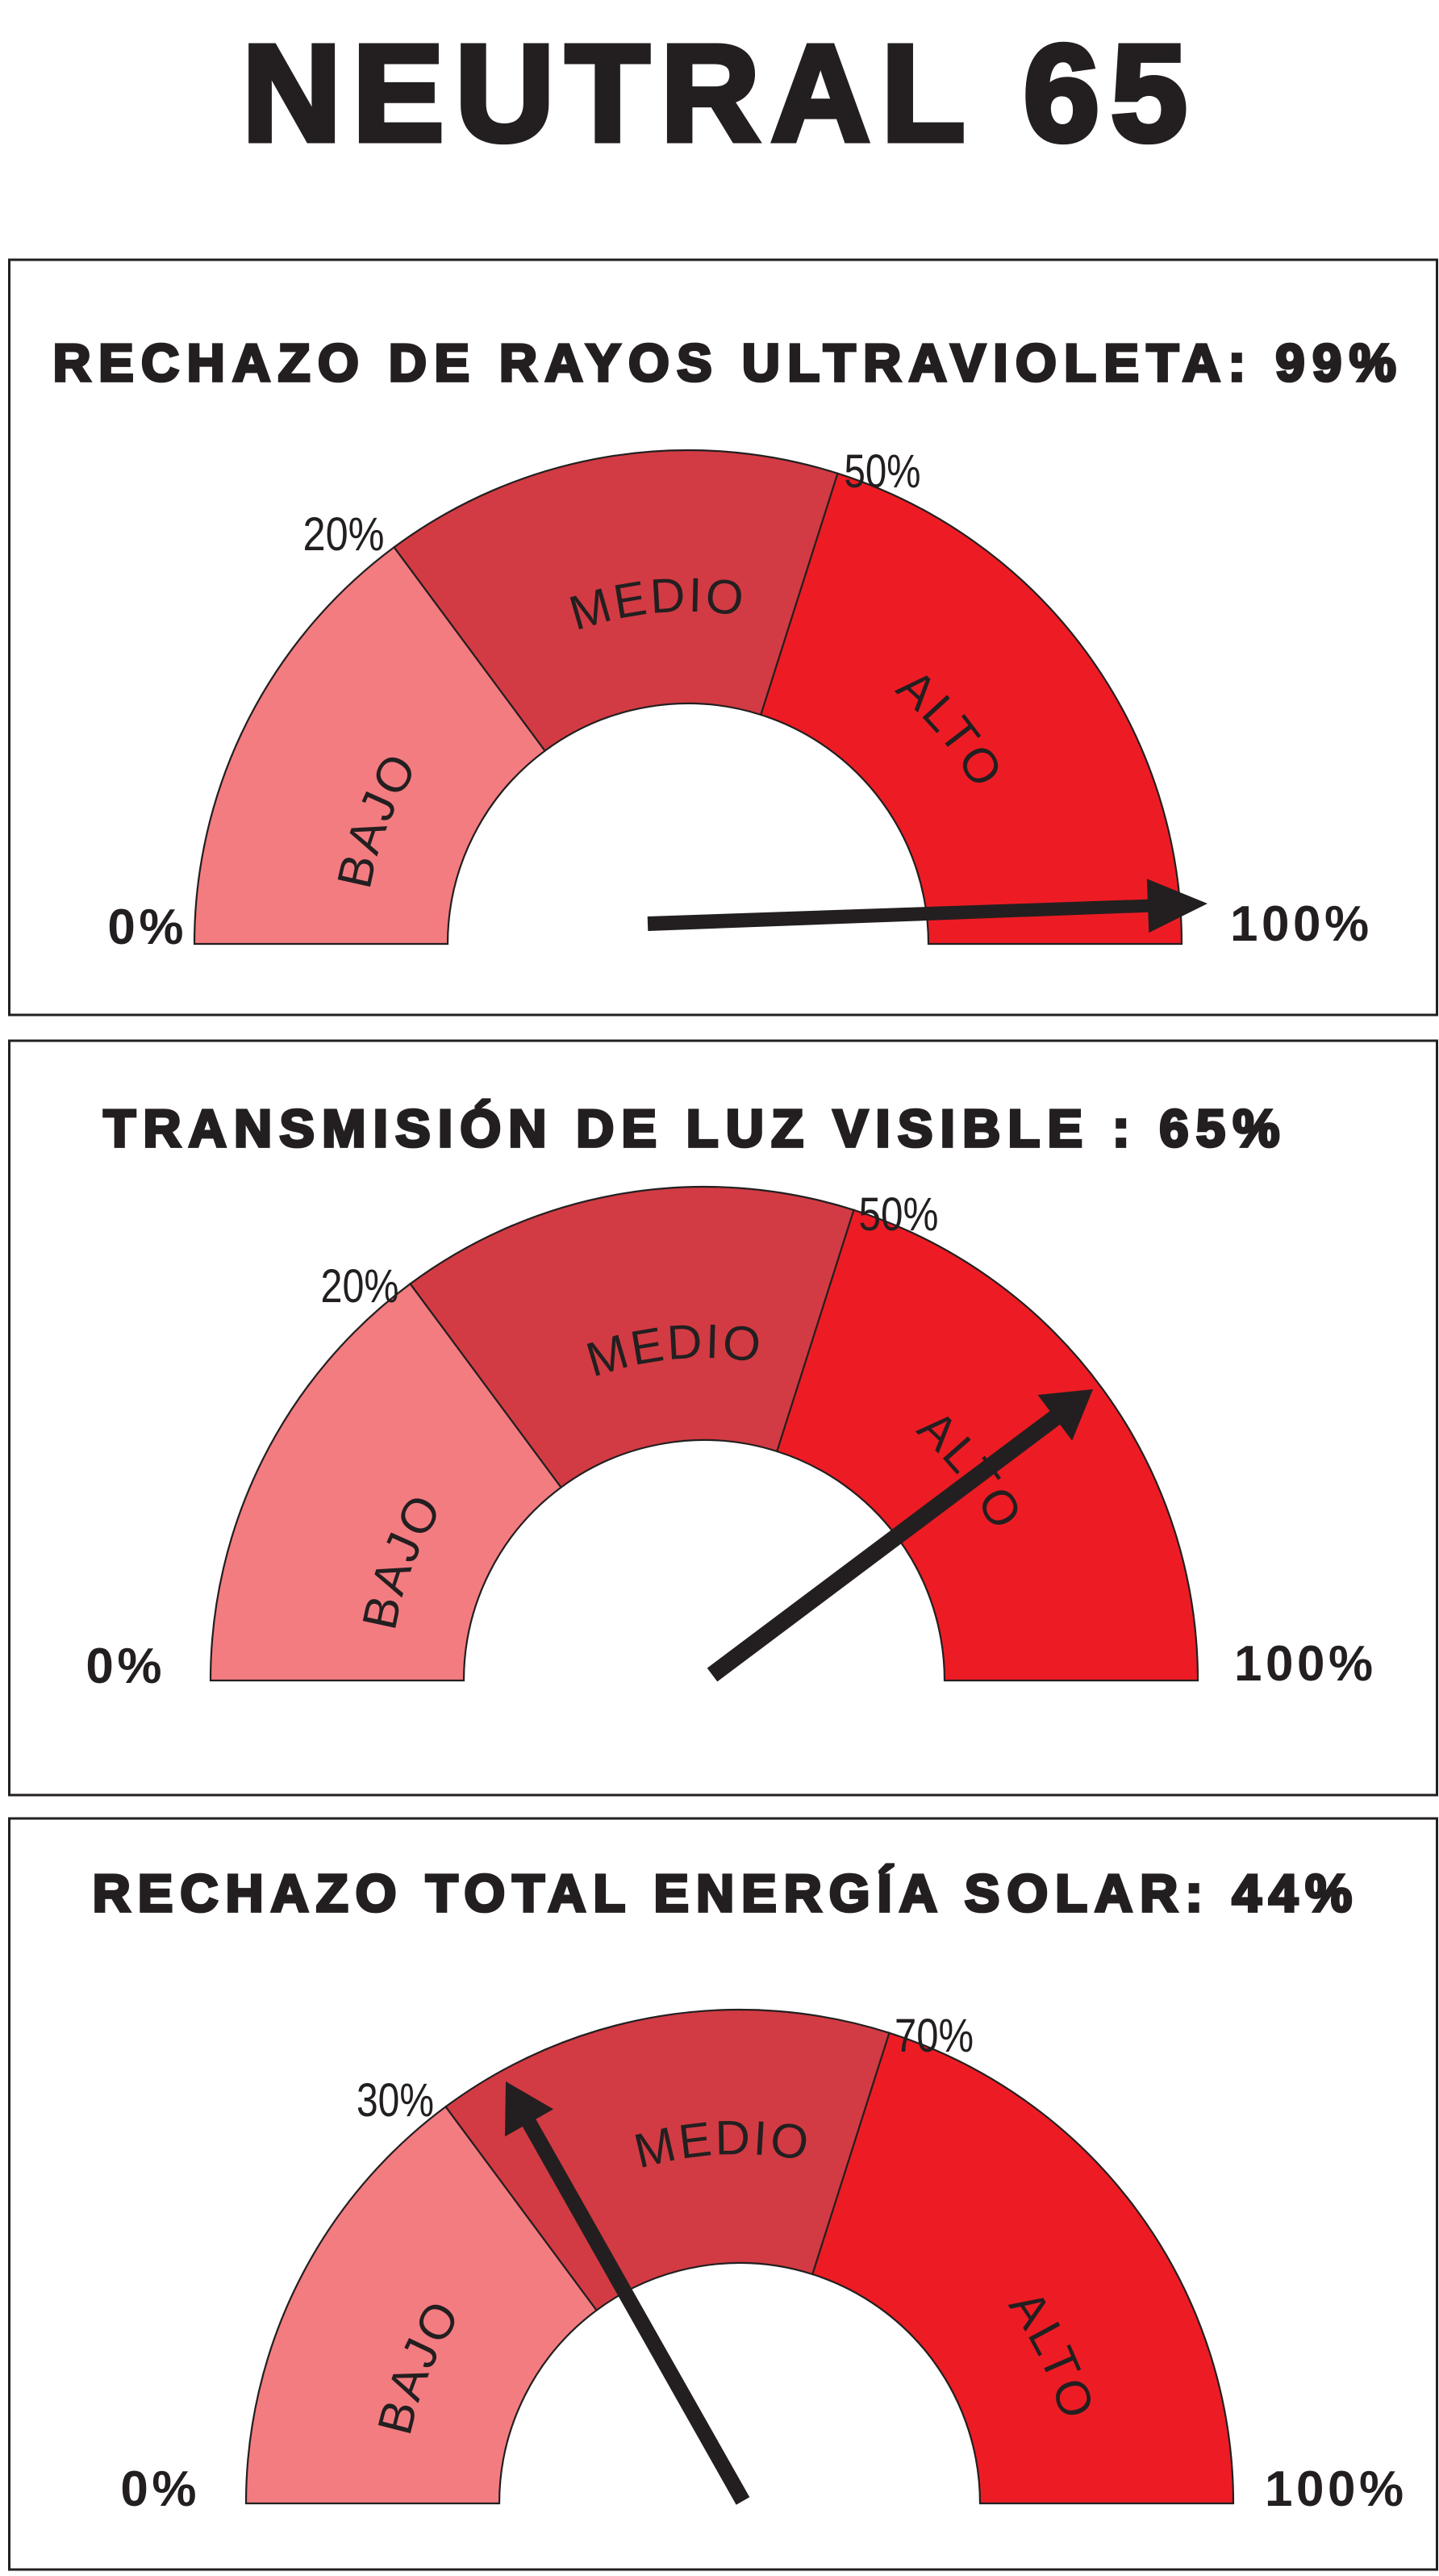 The height and width of the screenshot is (2576, 1439). I want to click on svg-text:RECHAZO TOTAL ENERGÍA SOLAR: 4: RECHAZO TOTAL ENERGÍA SOLAR: 44%, so click(726, 1894).